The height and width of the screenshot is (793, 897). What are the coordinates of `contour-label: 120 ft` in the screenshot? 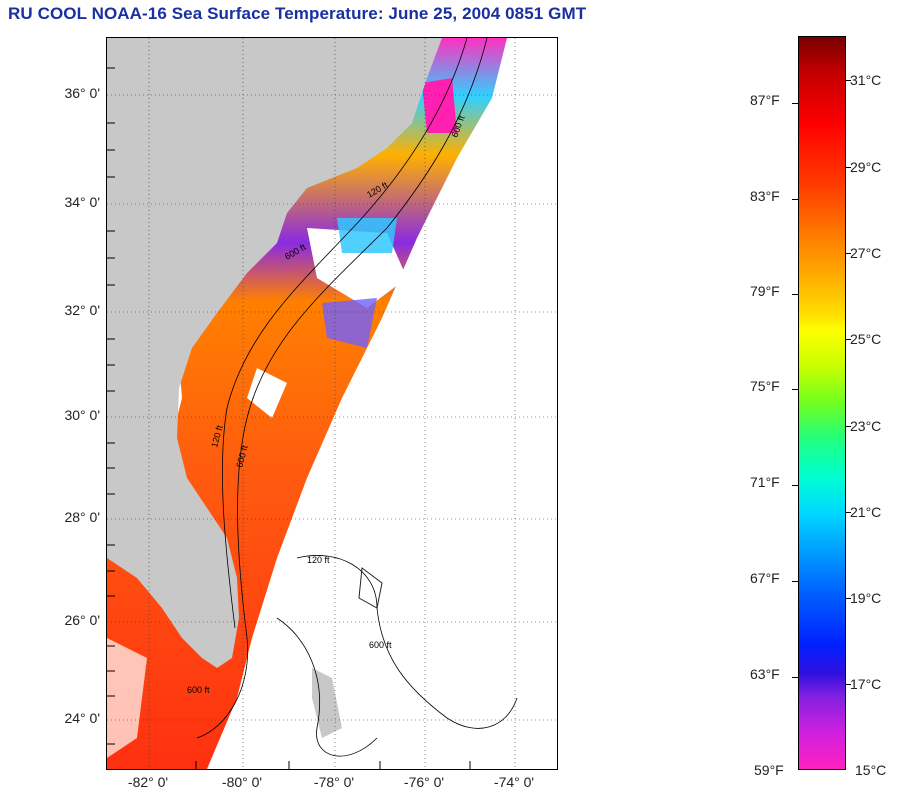 It's located at (318, 560).